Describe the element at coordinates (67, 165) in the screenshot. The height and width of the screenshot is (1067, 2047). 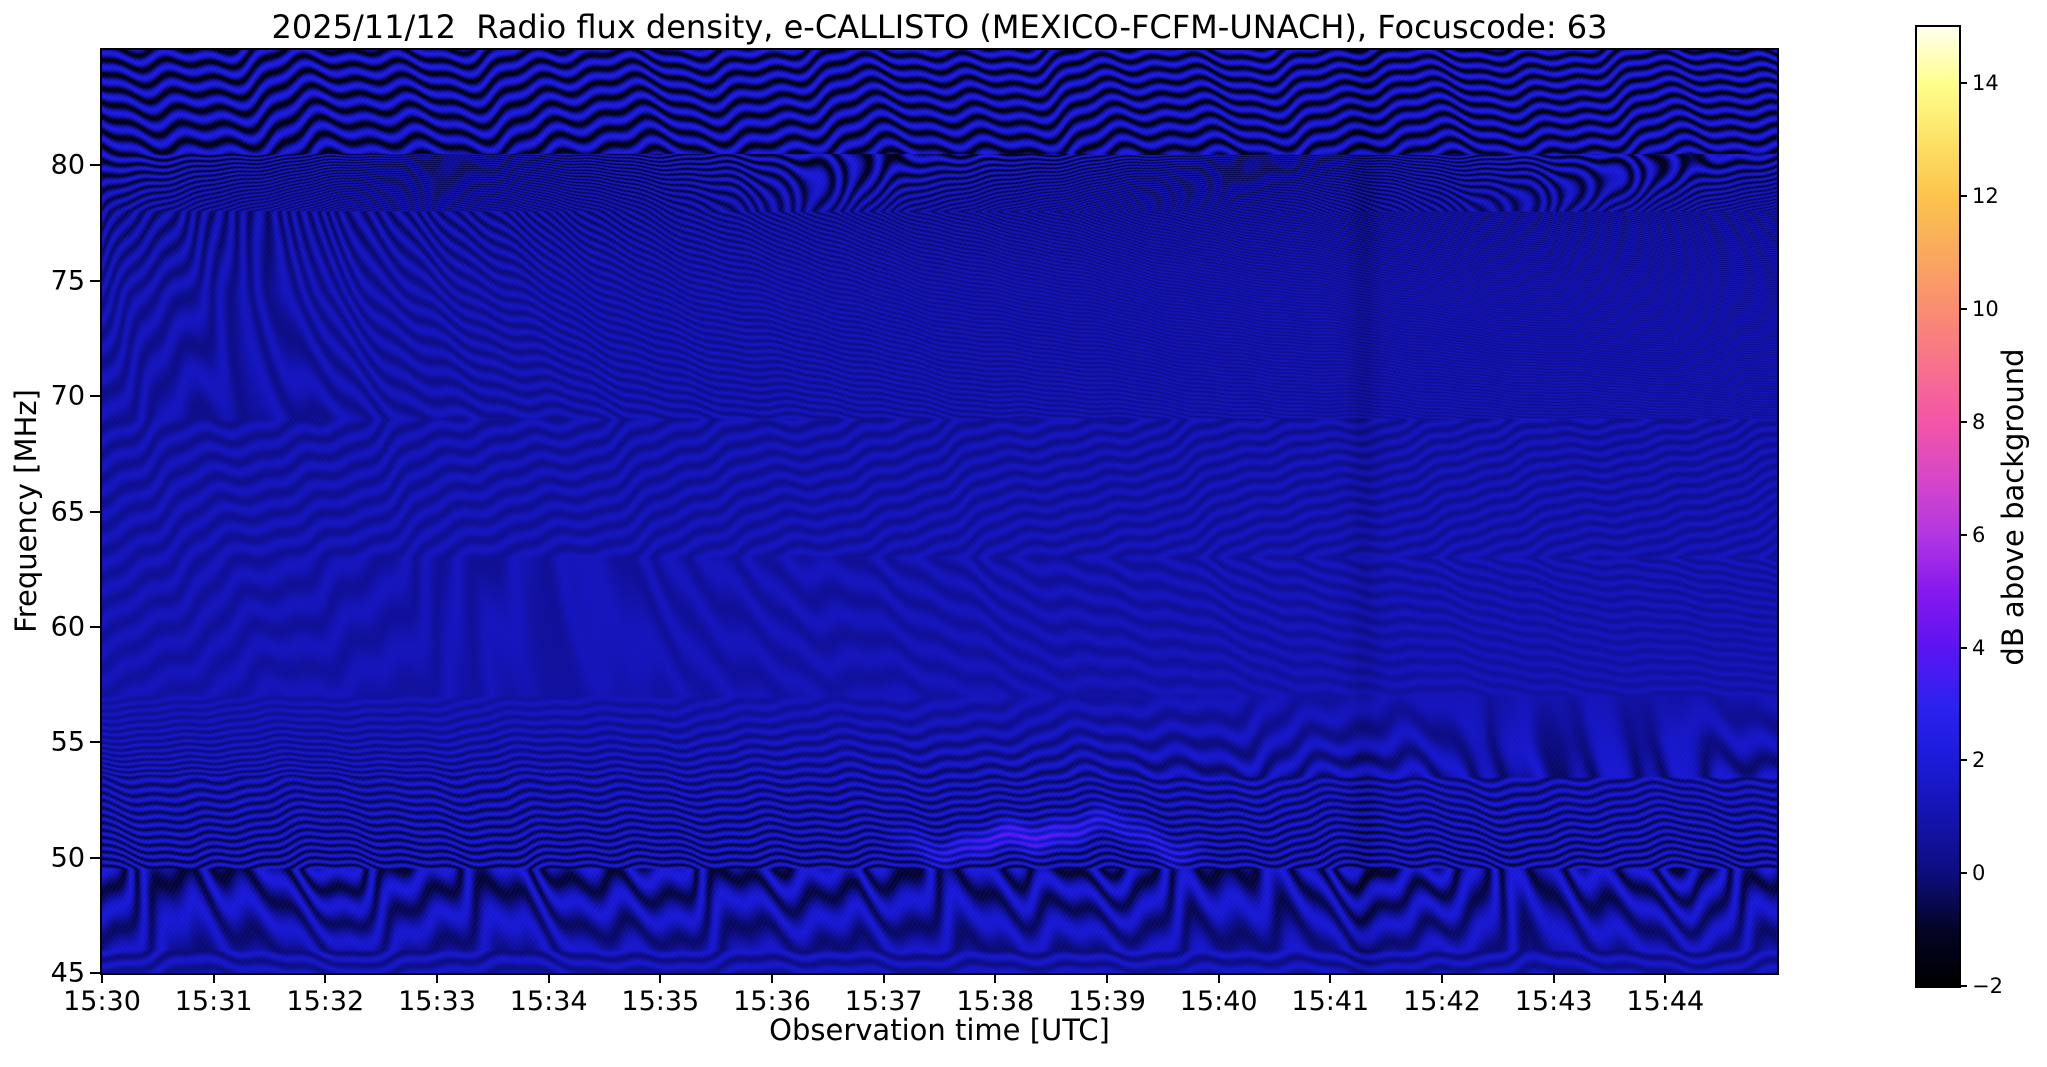
I see `y-tick-label: 80` at that location.